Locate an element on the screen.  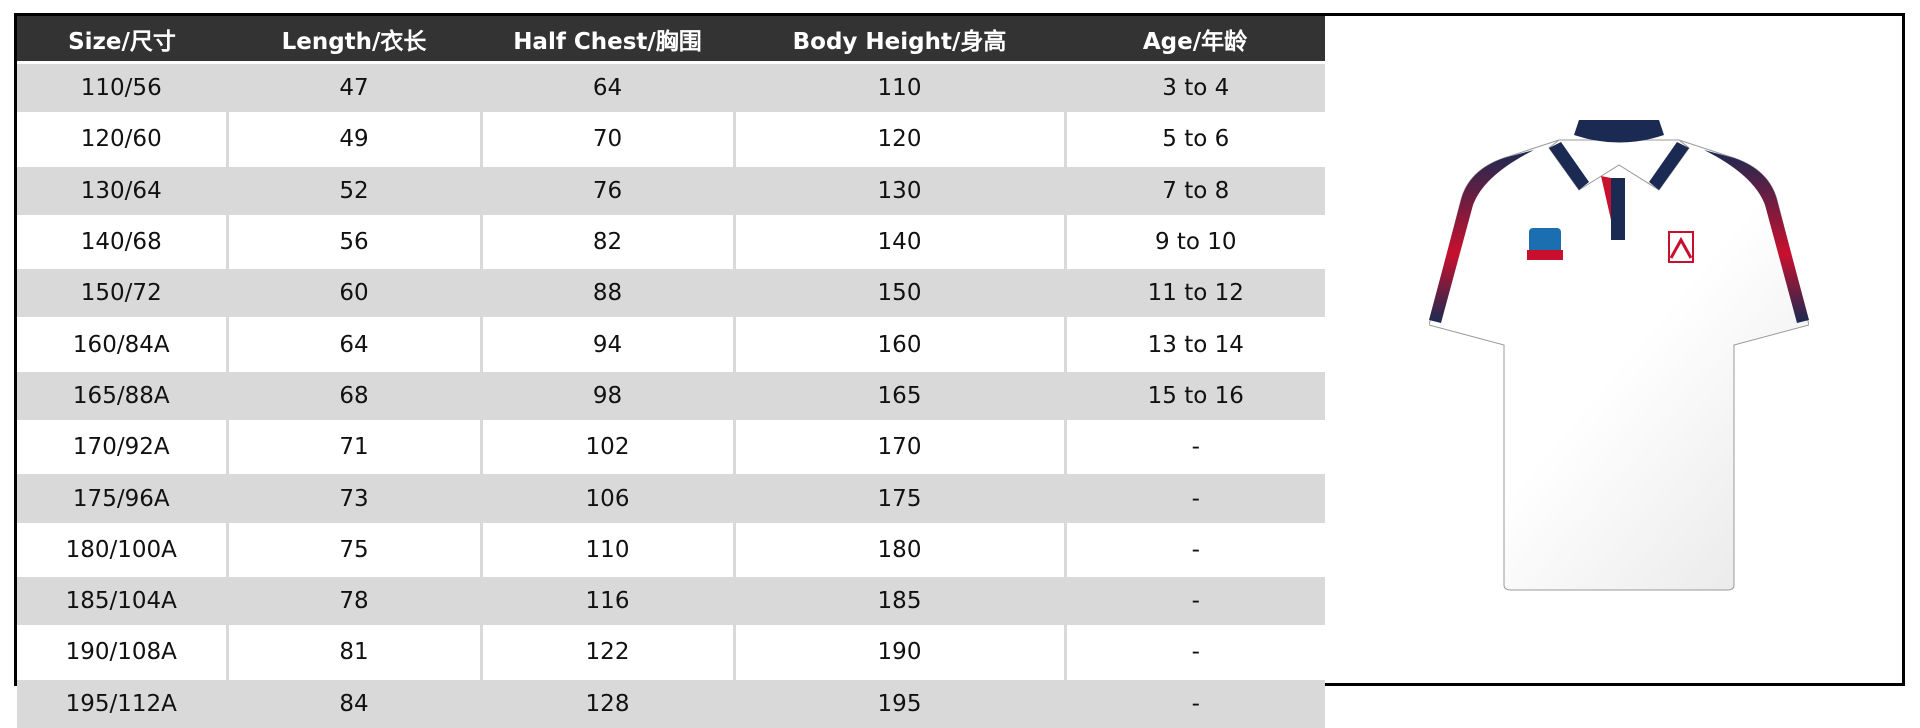
header-body-height: Body Height/身高 is located at coordinates (899, 39).